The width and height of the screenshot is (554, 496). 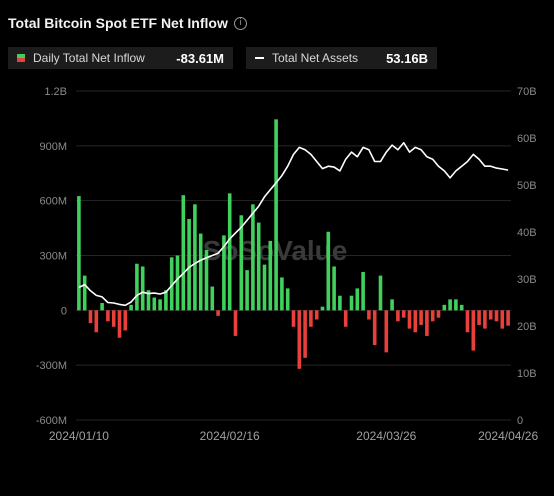 What do you see at coordinates (527, 327) in the screenshot?
I see `right-axis-tick-label: 20B` at bounding box center [527, 327].